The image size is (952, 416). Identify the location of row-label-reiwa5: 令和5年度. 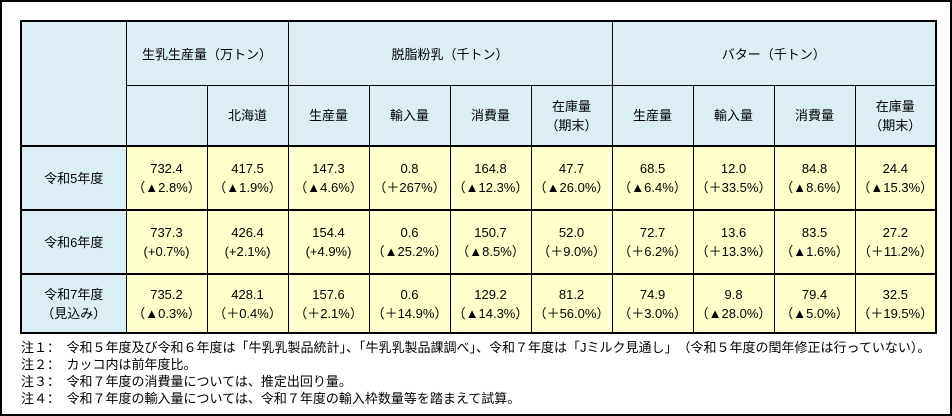
(73, 178).